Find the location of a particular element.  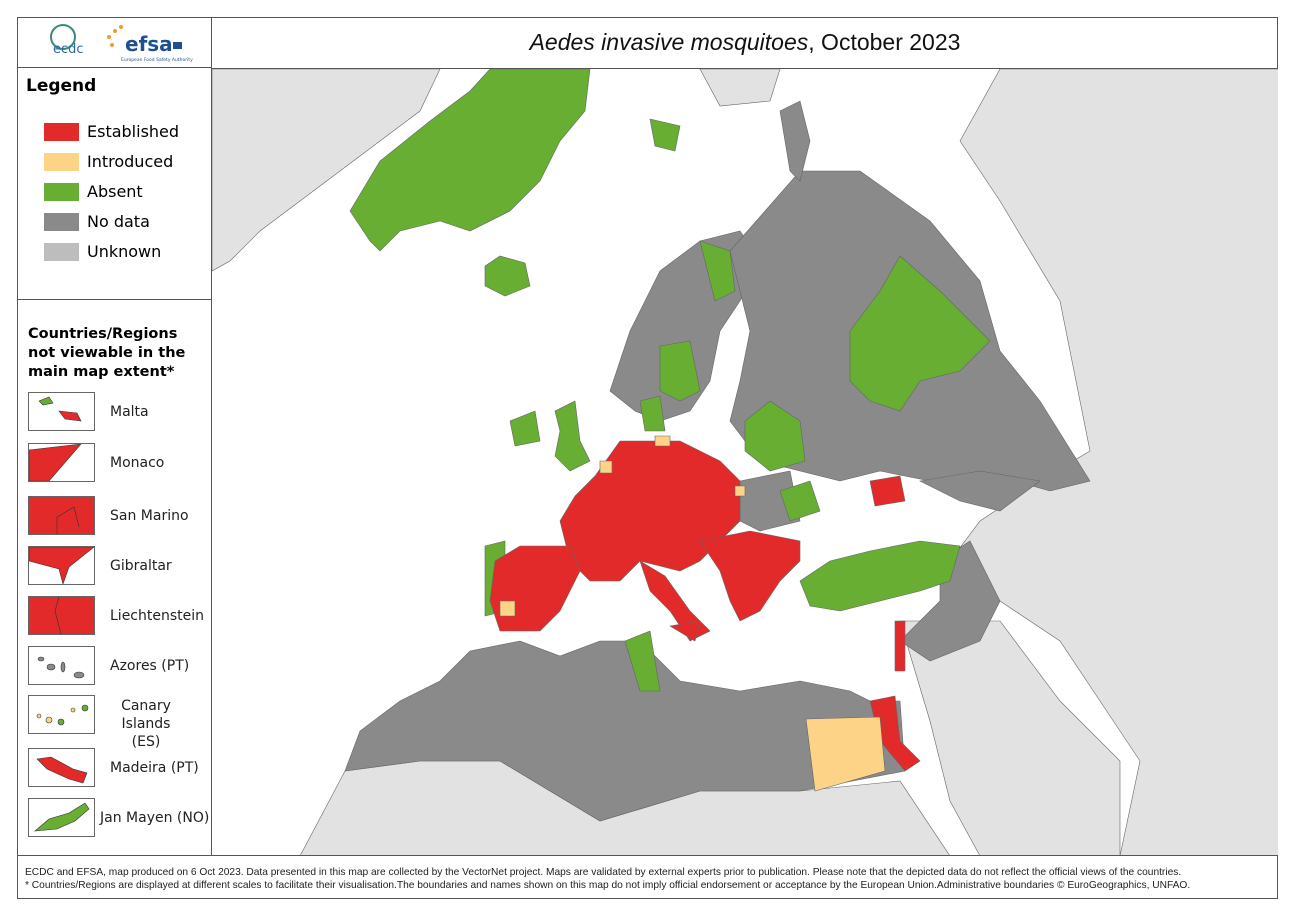

logos: ecdc efsa European Food Safety Authority is located at coordinates (114, 42).